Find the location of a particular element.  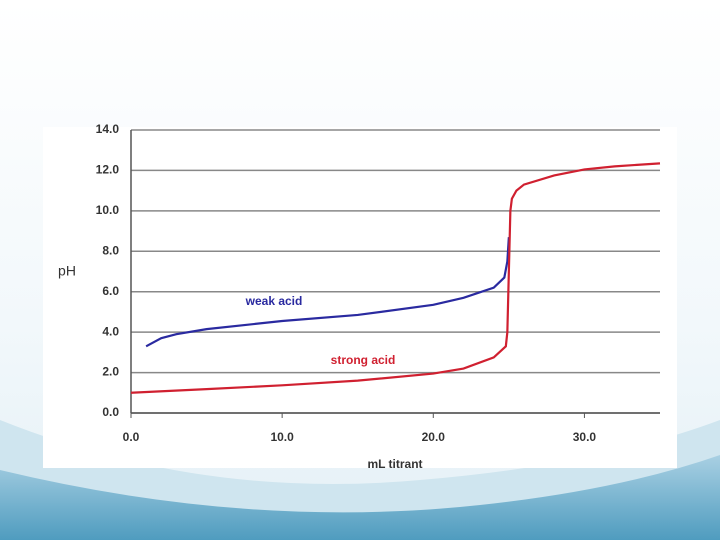

y-tick-label: 8.0 is located at coordinates (110, 250).